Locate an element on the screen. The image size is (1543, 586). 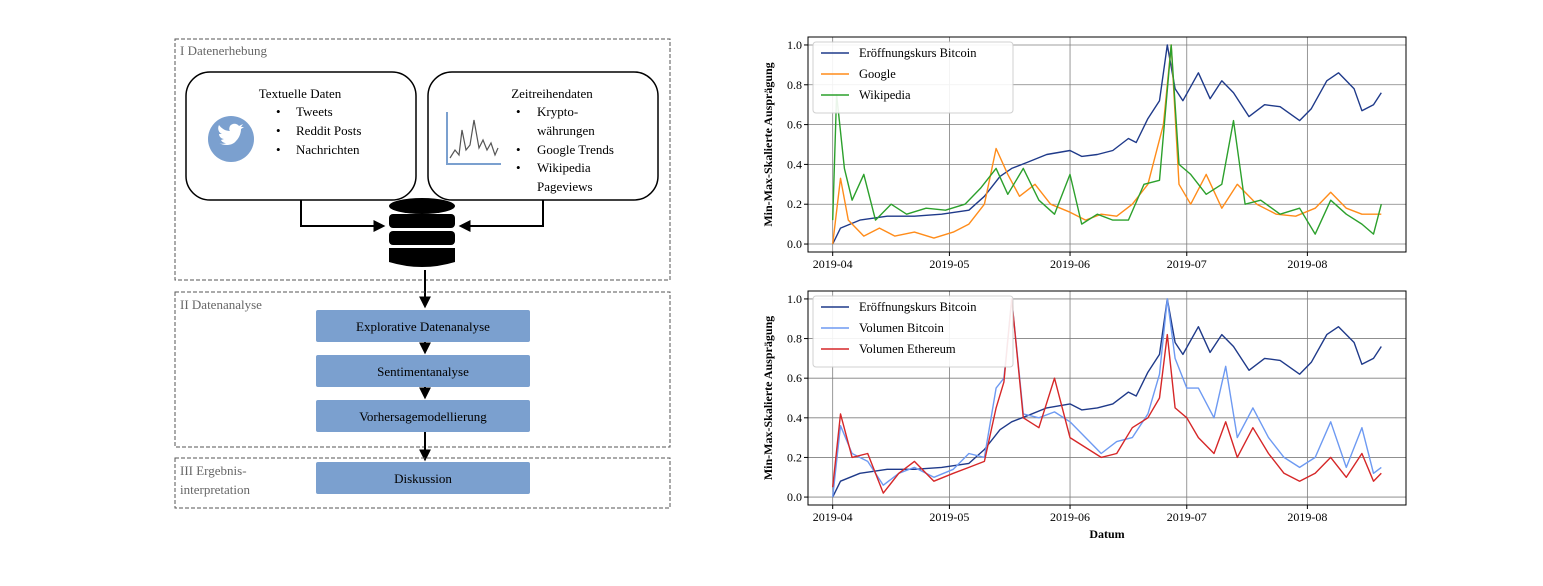
line-chart-icon is located at coordinates (473, 138).